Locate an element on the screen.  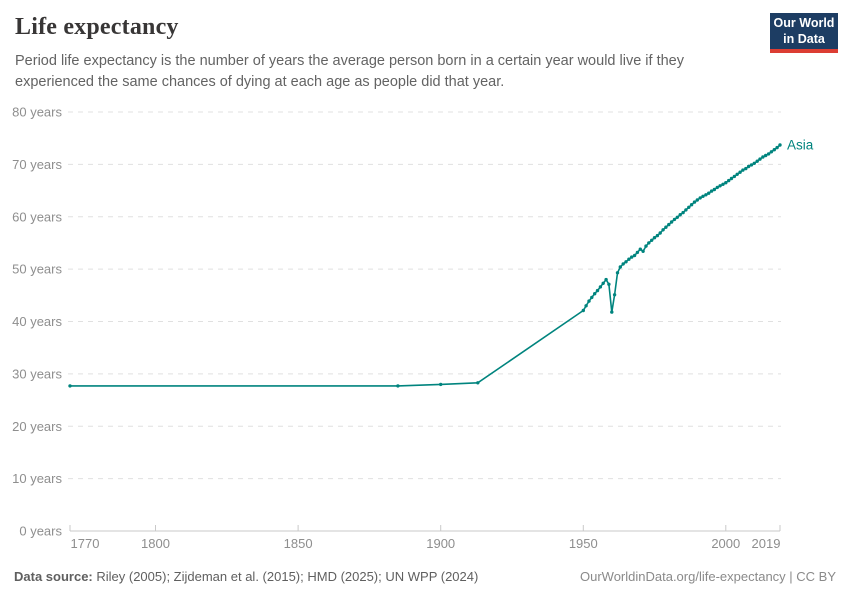
y-axis-tick-label: 60 years is located at coordinates (37, 216).